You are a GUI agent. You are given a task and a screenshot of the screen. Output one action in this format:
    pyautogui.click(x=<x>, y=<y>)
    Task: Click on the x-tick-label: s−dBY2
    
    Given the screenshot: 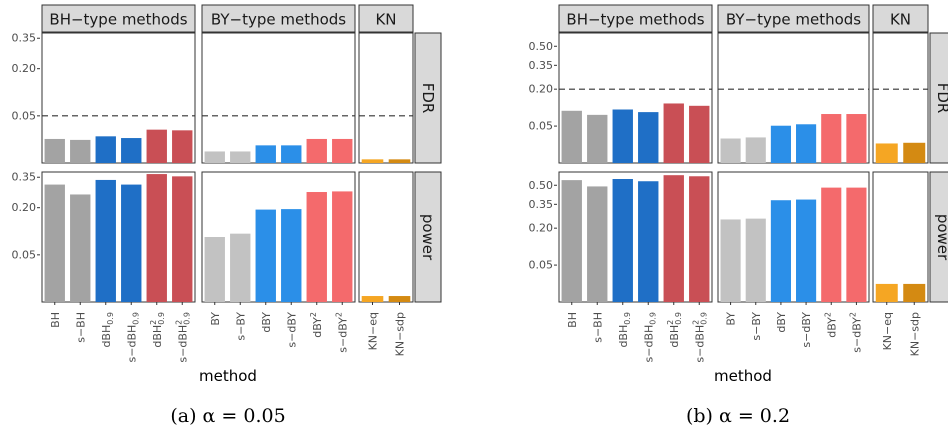 What is the action you would take?
    pyautogui.click(x=855, y=332)
    